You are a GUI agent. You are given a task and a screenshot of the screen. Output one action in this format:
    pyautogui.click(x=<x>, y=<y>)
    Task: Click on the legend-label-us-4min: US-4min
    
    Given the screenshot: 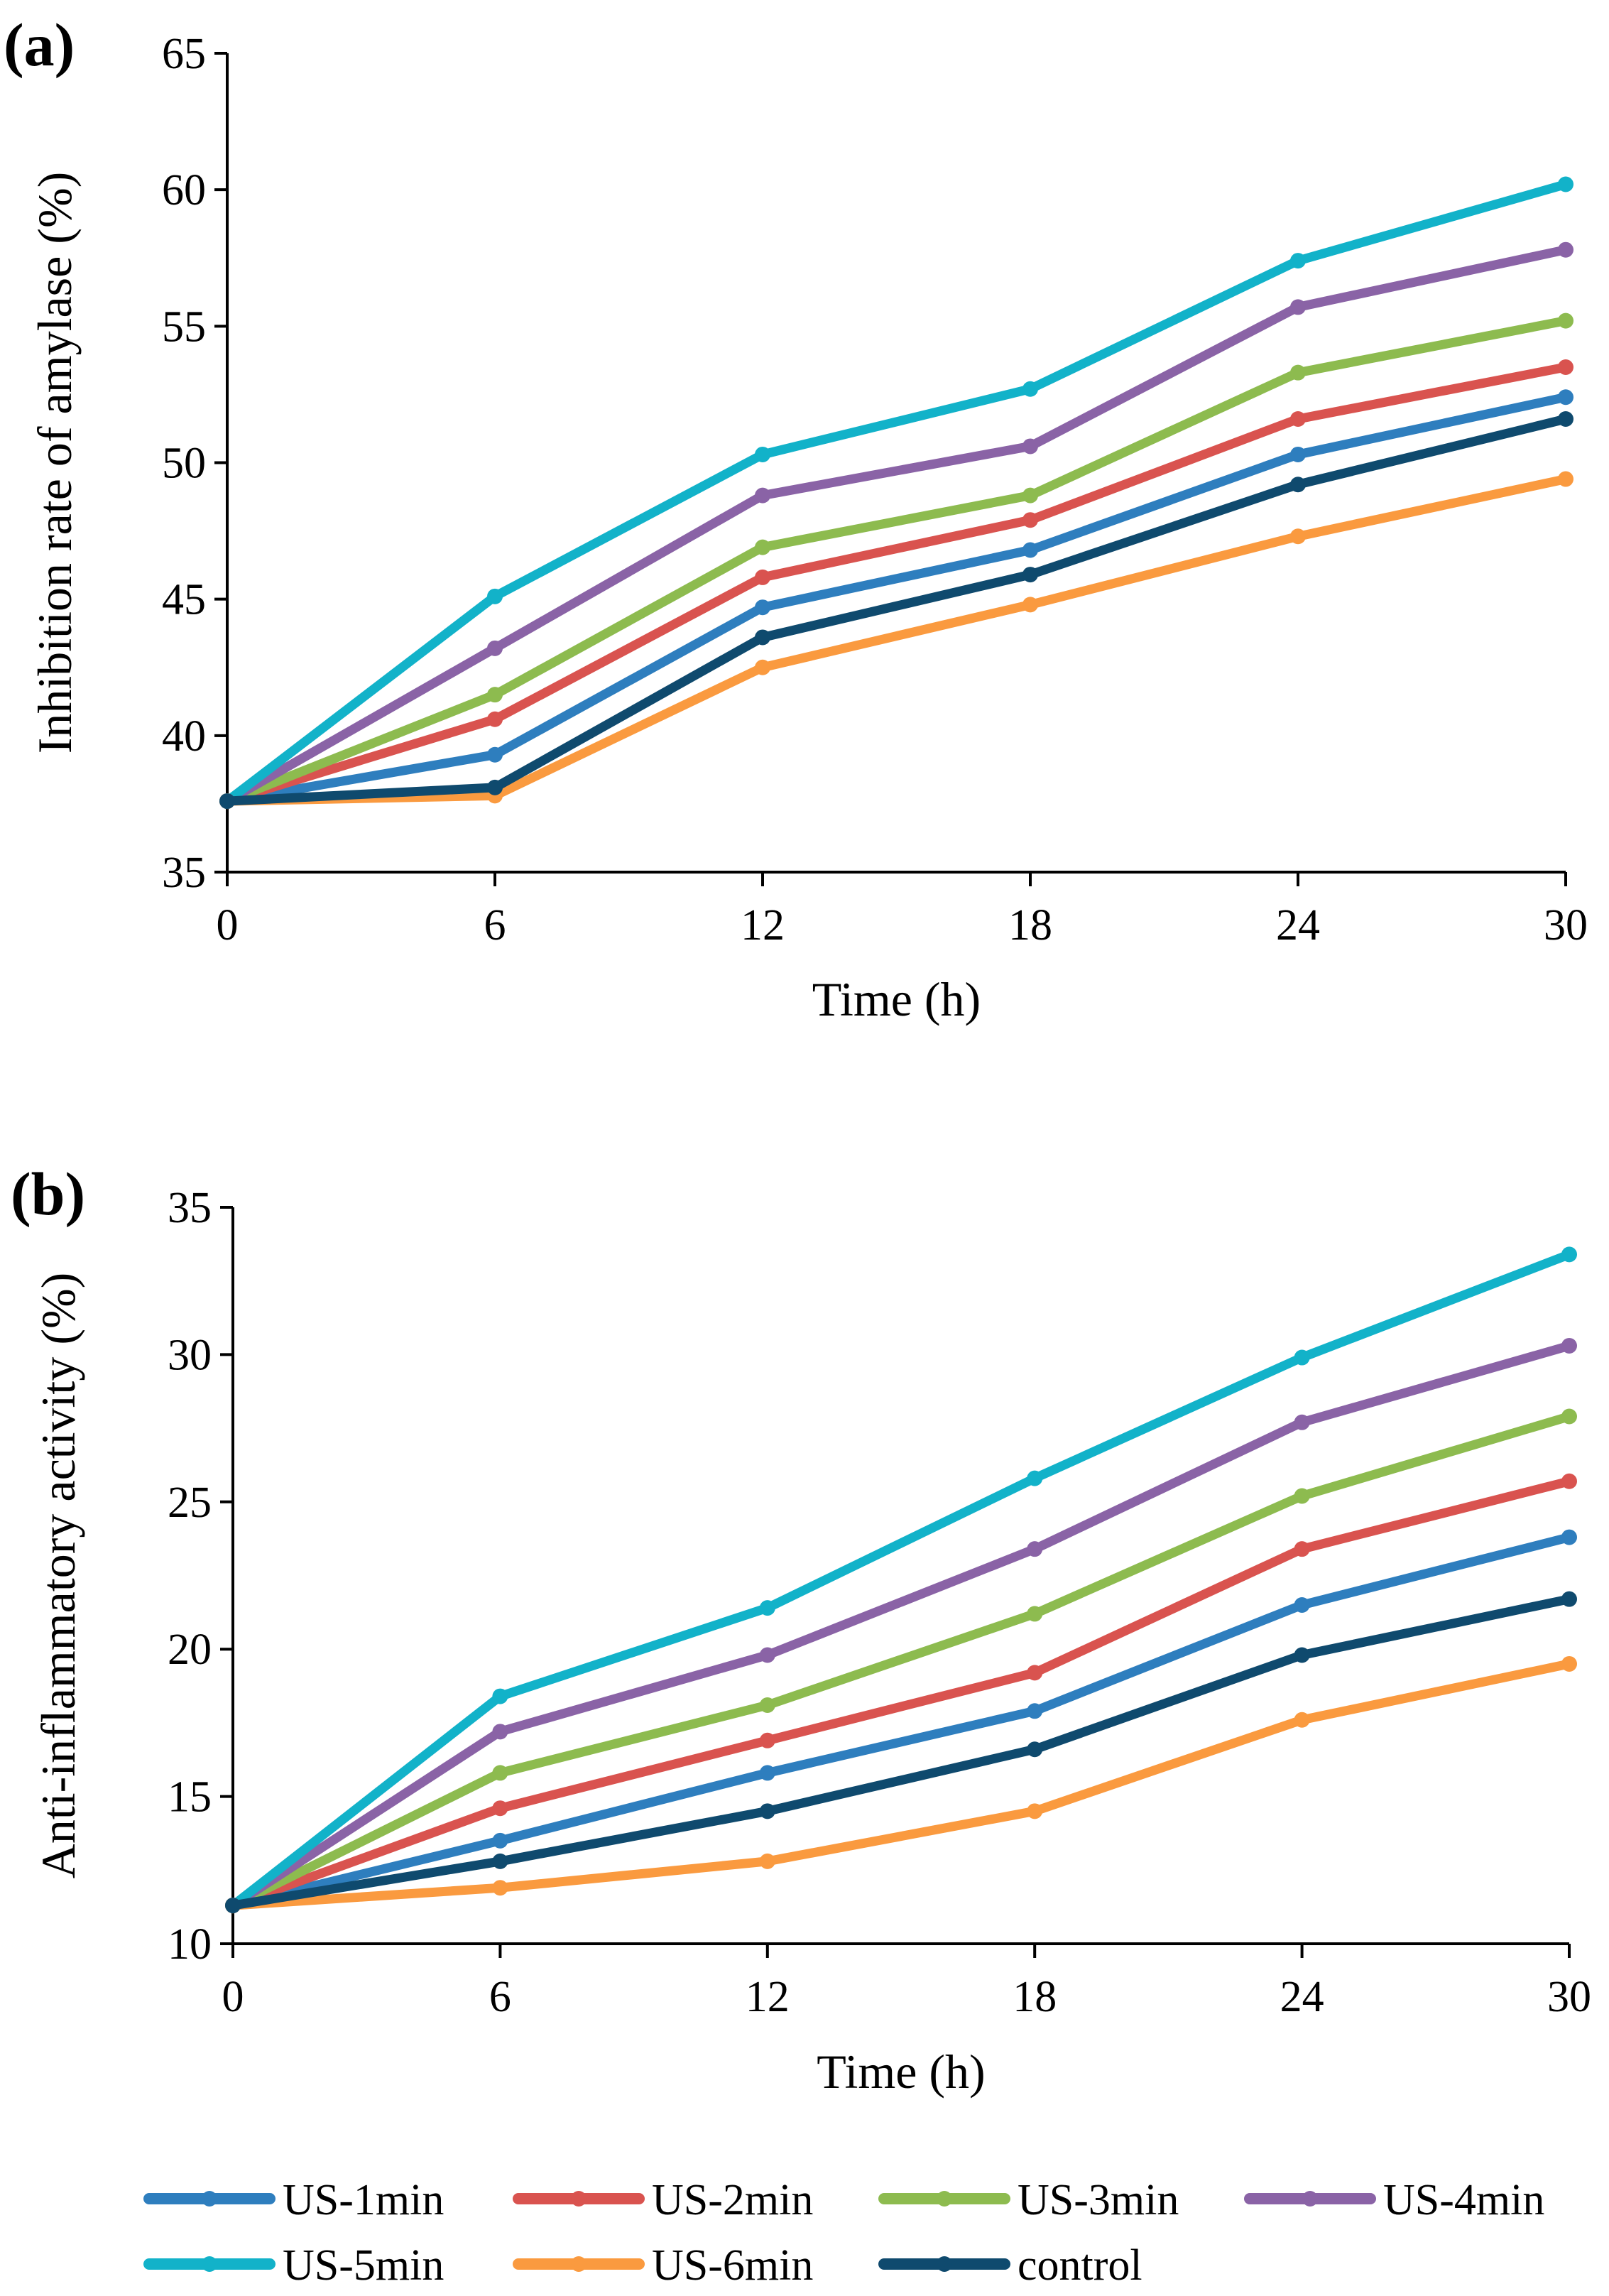 What is the action you would take?
    pyautogui.click(x=1463, y=2200)
    